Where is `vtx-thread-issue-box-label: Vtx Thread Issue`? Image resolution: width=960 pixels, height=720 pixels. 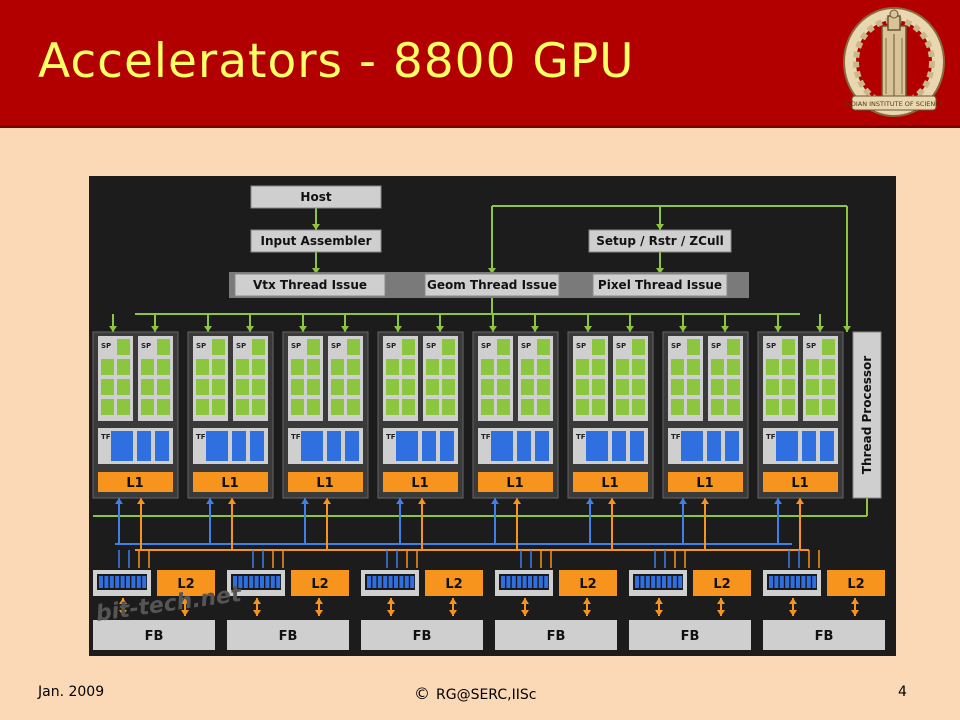
vtx-thread-issue-box-label: Vtx Thread Issue is located at coordinates (310, 285).